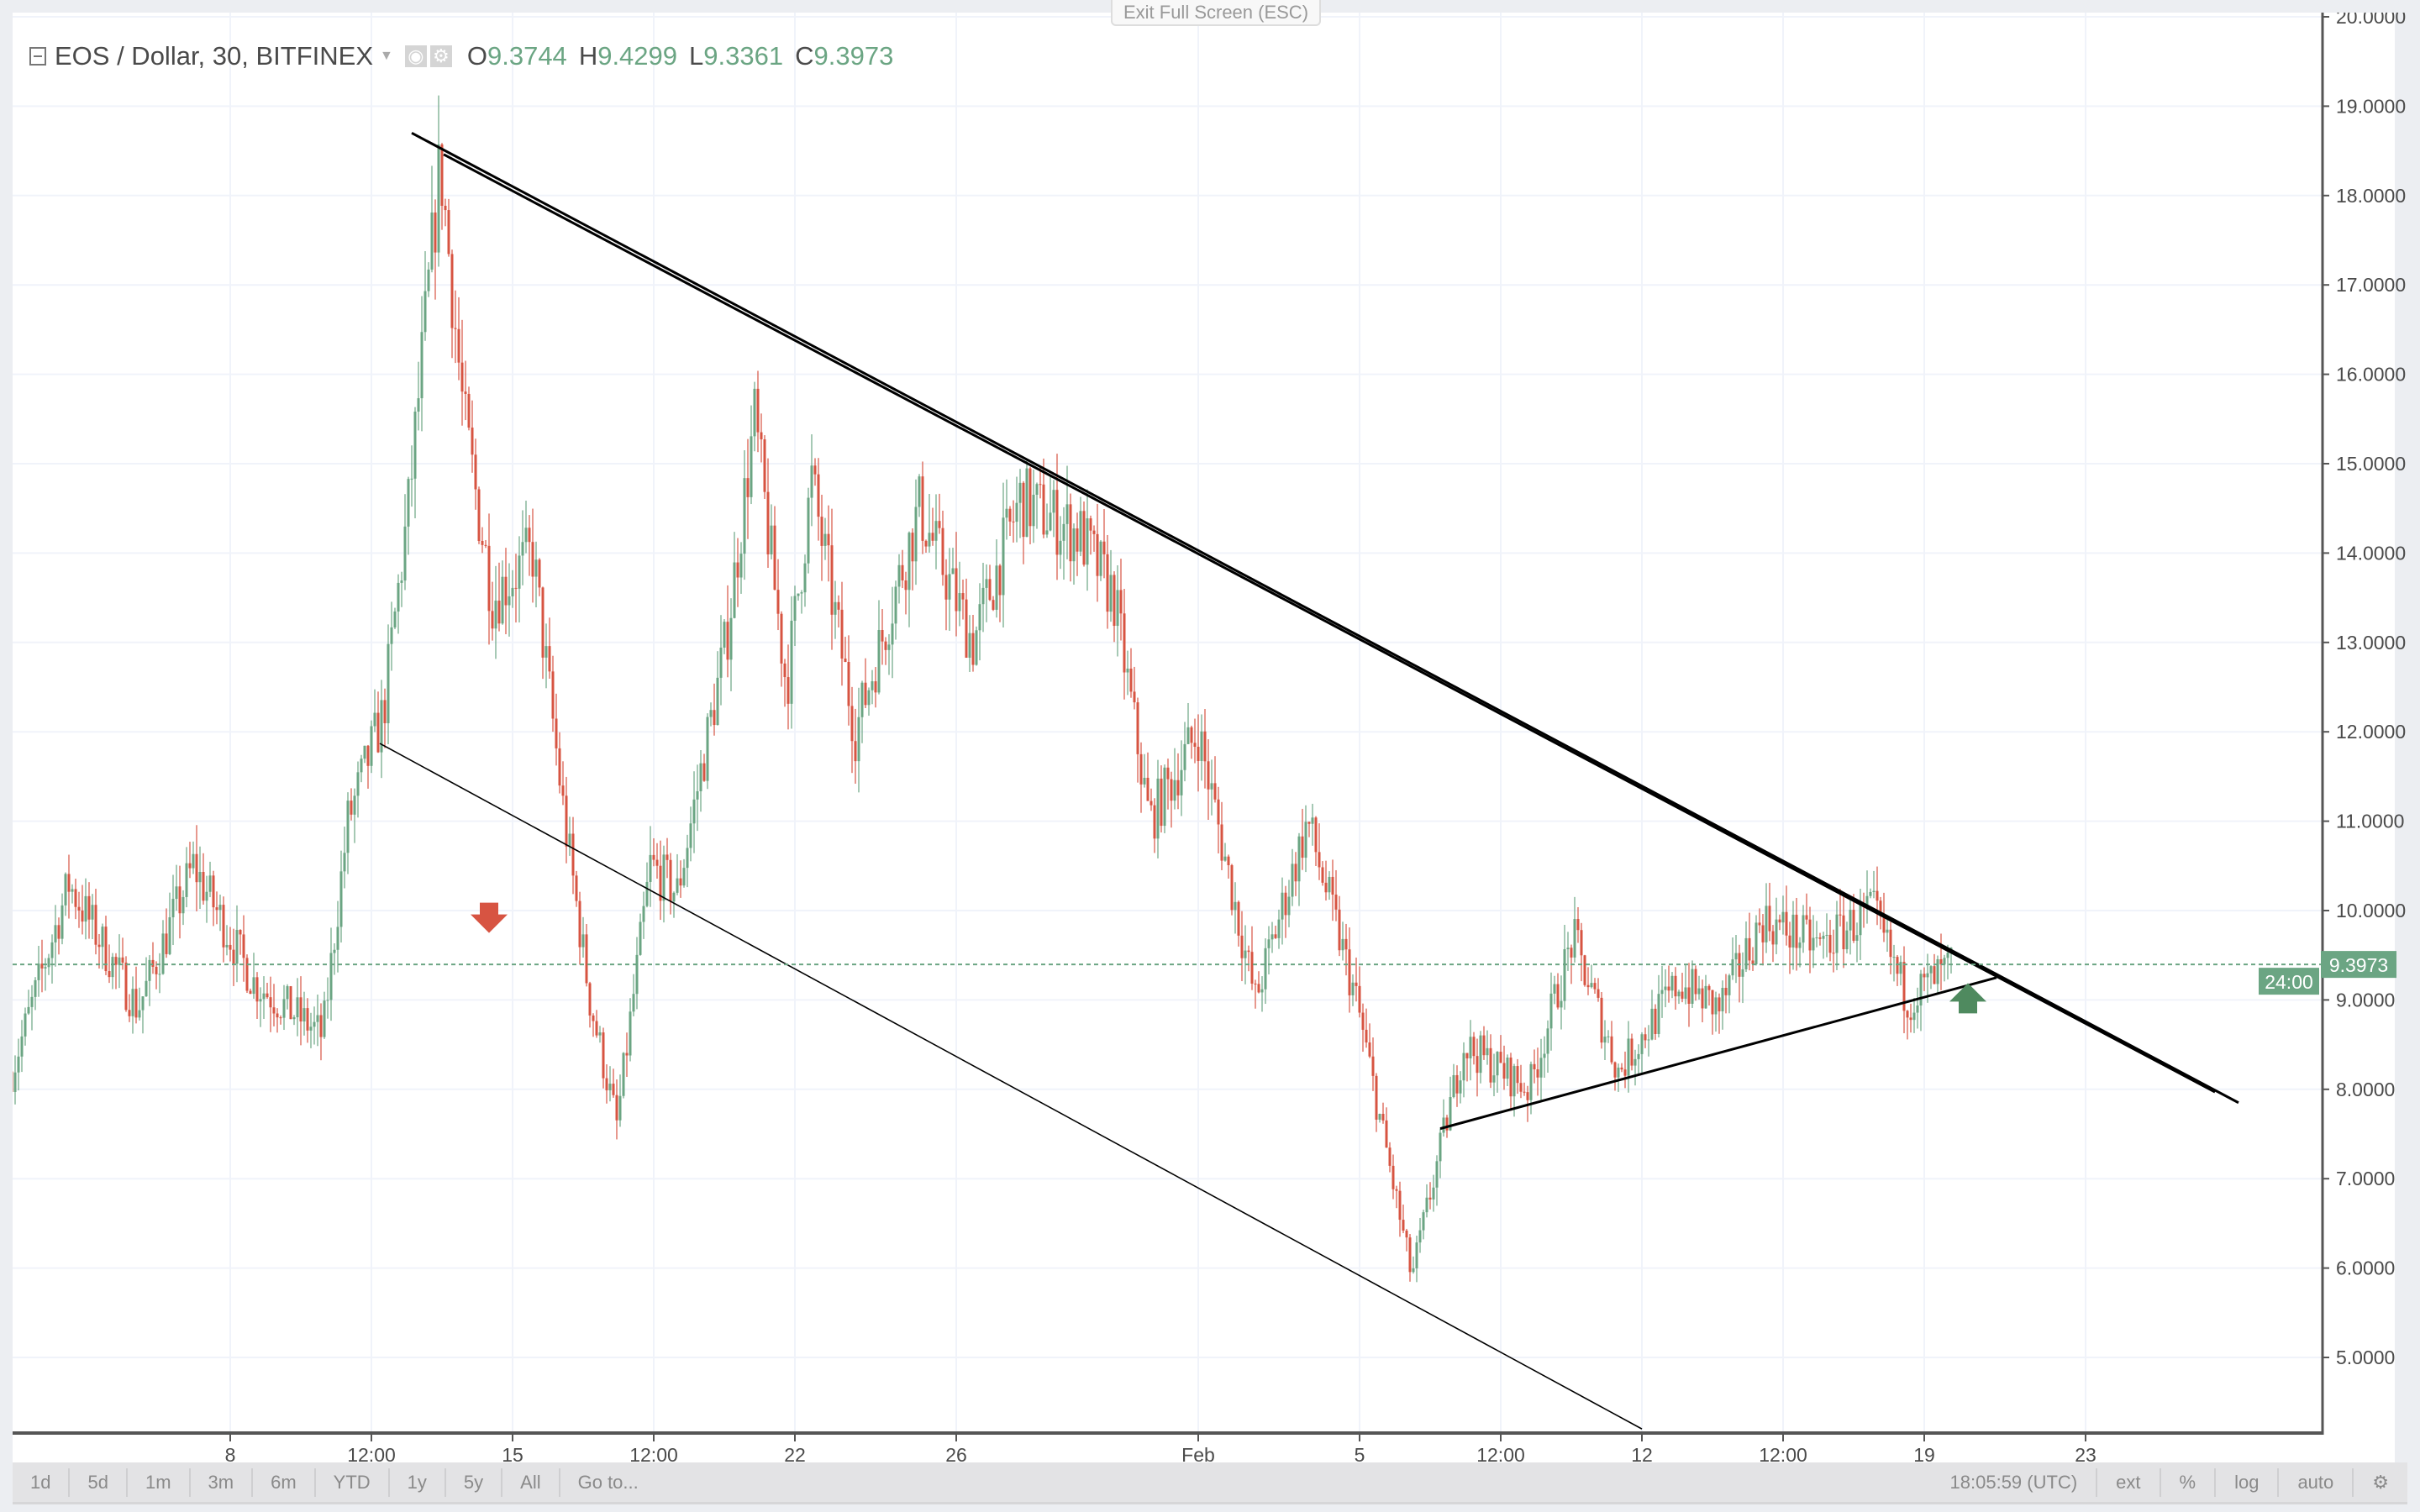 The height and width of the screenshot is (1512, 2420). Describe the element at coordinates (475, 1482) in the screenshot. I see `range-5y: 5y` at that location.